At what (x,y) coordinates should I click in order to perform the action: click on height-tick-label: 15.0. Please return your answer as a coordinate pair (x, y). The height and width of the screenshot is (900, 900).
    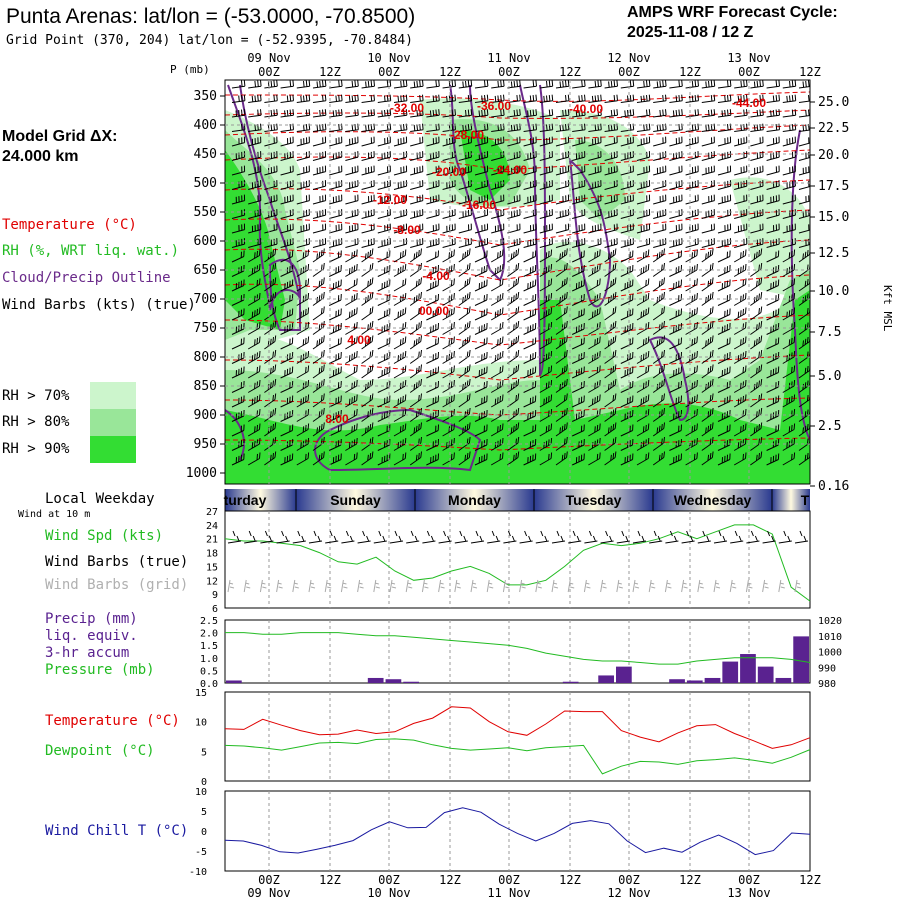
    Looking at the image, I should click on (833, 217).